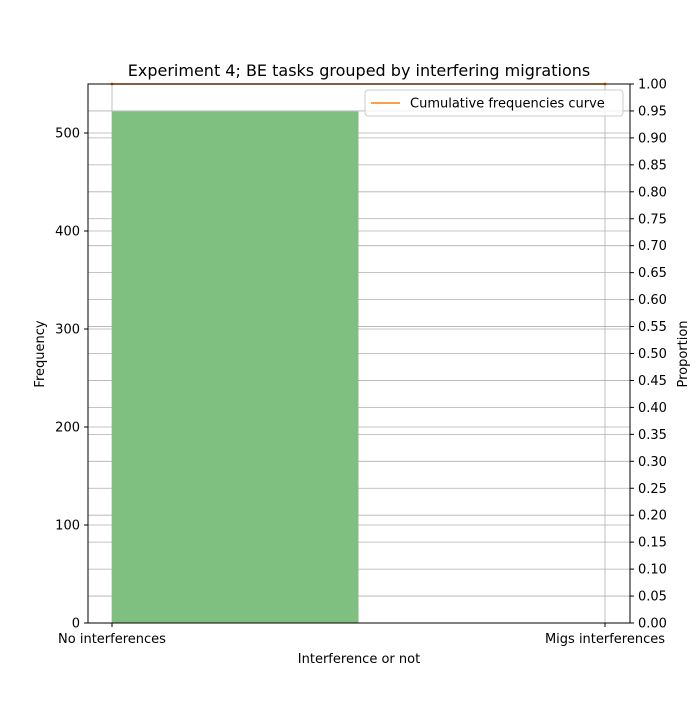 This screenshot has height=705, width=700. What do you see at coordinates (683, 353) in the screenshot?
I see `y2-axis-label: Proportion` at bounding box center [683, 353].